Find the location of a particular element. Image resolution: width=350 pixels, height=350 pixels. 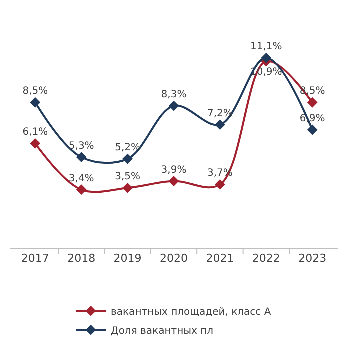

legend-label: вакантных площадей, класс А is located at coordinates (191, 312).